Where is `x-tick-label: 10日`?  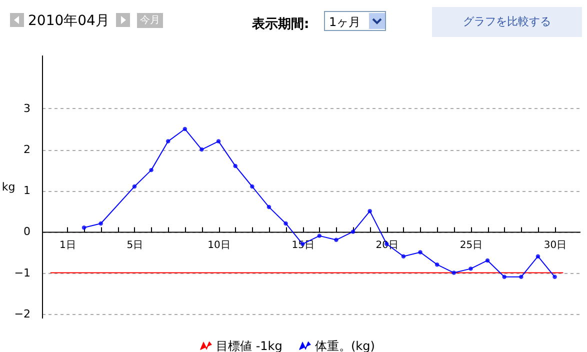 x-tick-label: 10日 is located at coordinates (219, 246).